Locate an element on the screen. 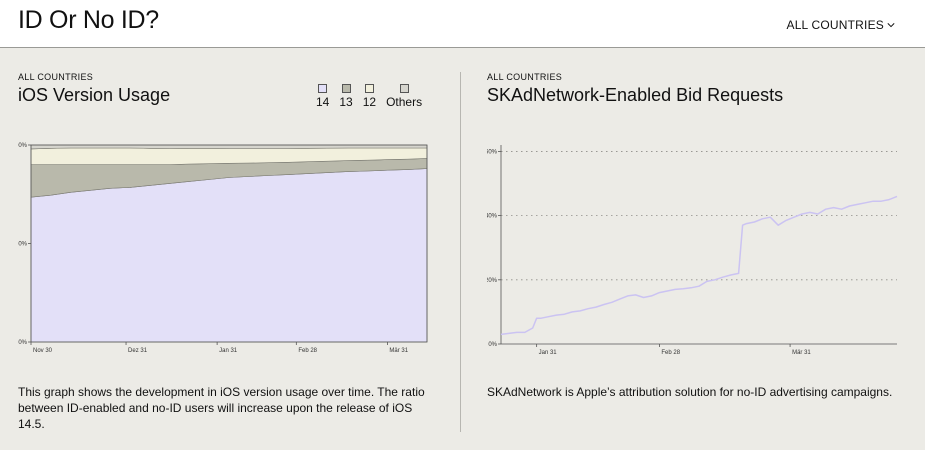  ios-legend: 14 13 12 Others is located at coordinates (369, 96).